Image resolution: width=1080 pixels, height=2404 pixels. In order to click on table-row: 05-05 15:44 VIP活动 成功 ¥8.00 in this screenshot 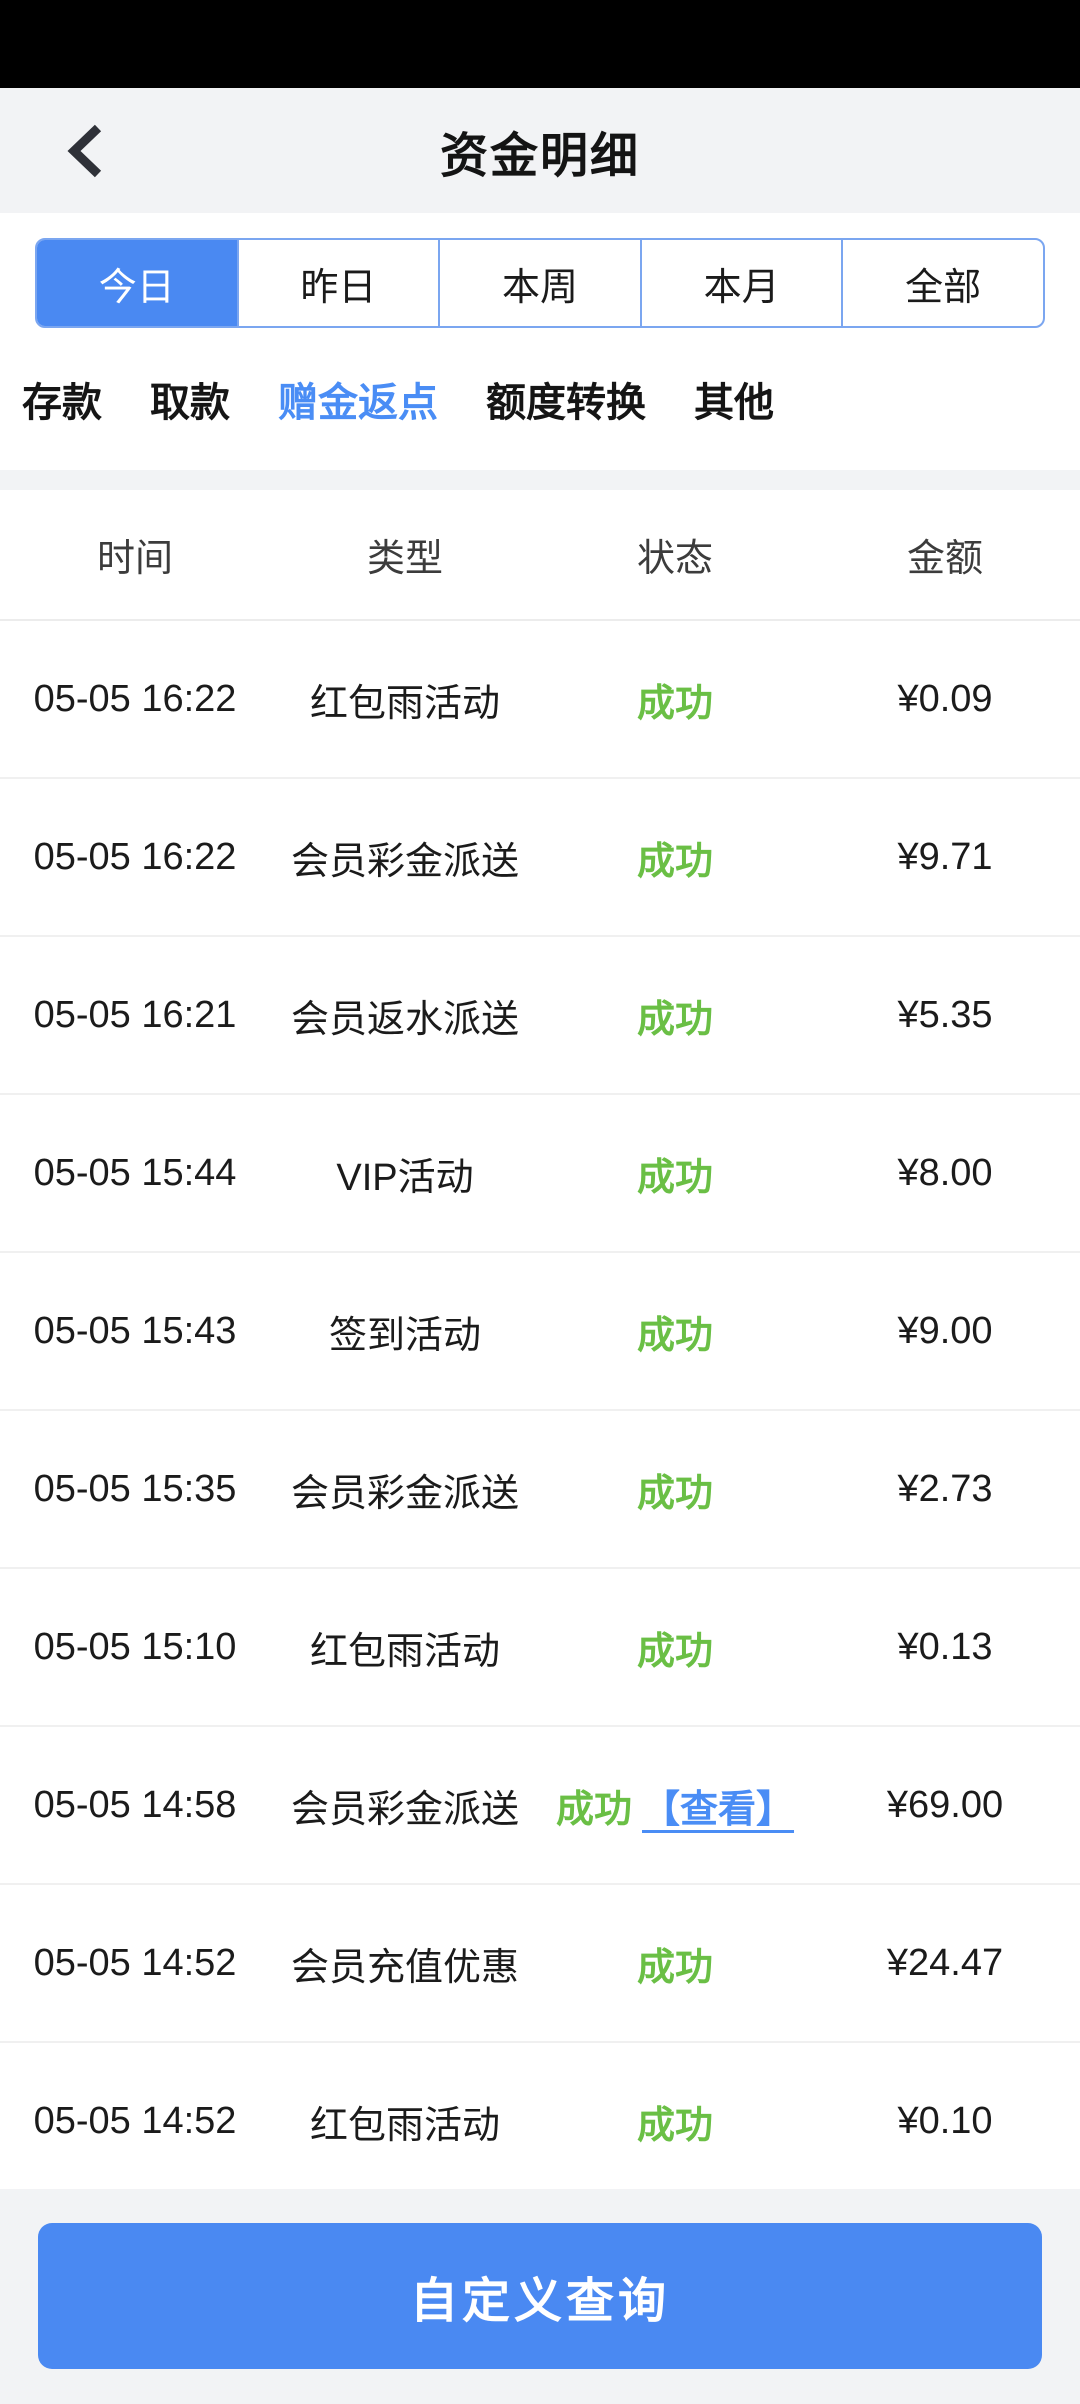, I will do `click(540, 1174)`.